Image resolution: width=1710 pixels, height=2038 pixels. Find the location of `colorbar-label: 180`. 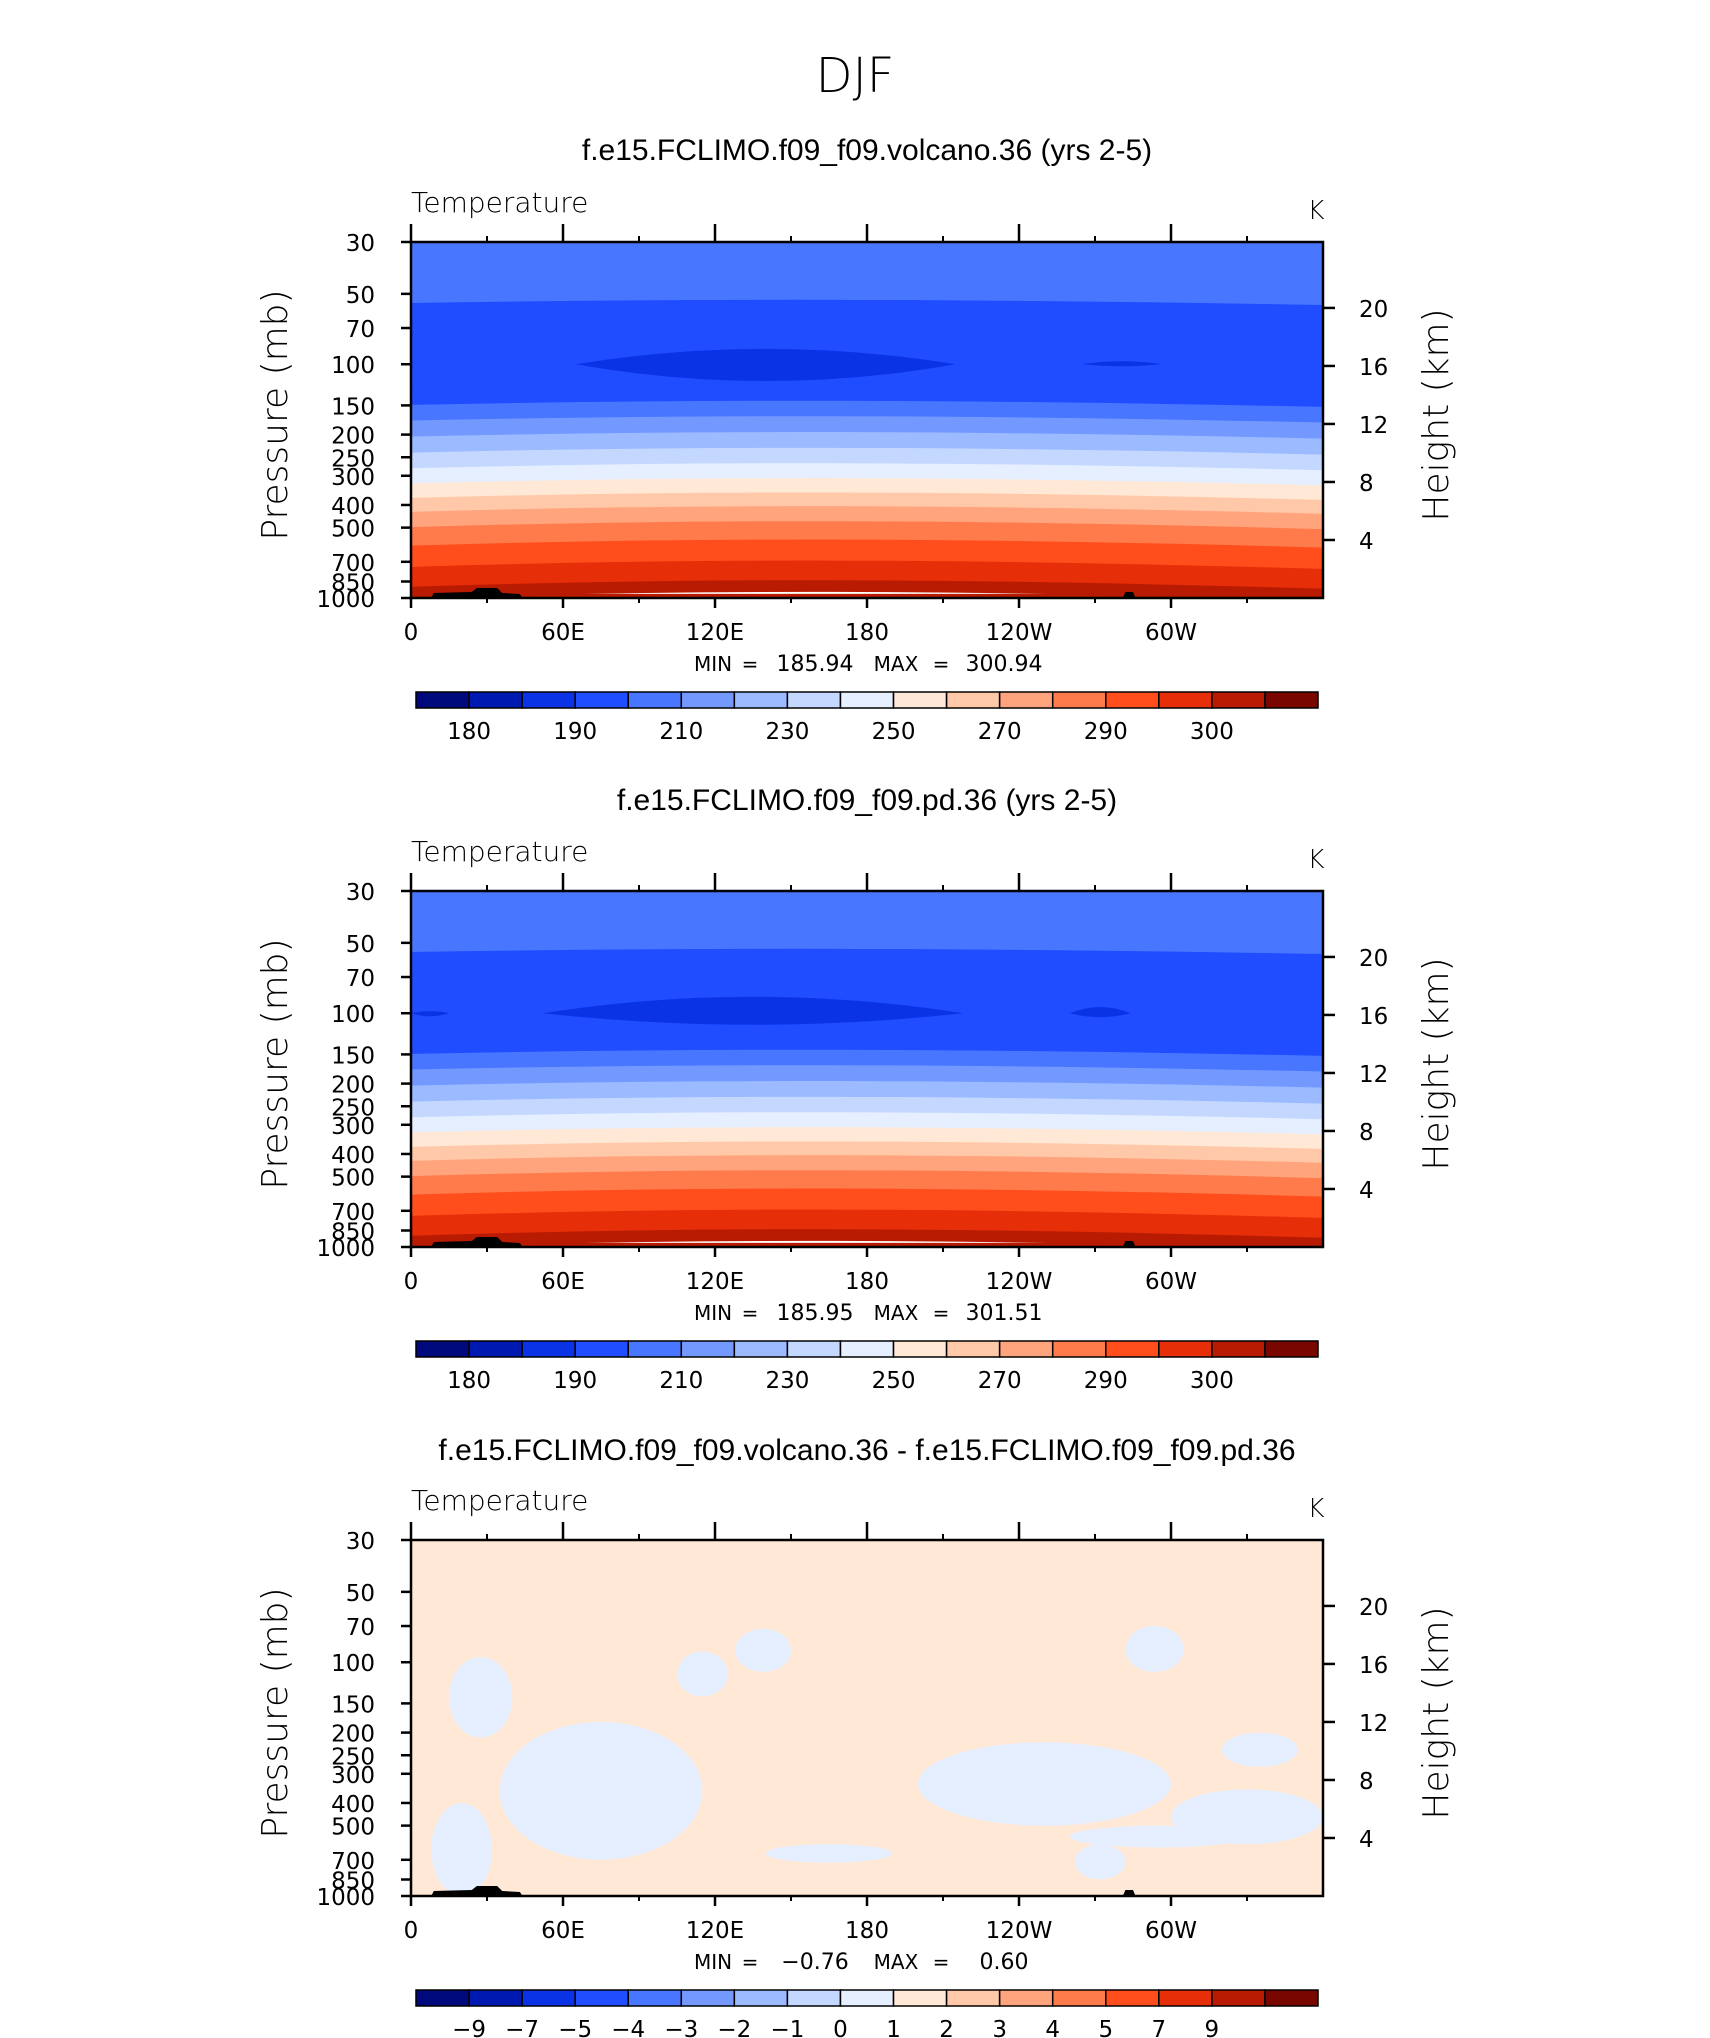

colorbar-label: 180 is located at coordinates (469, 1381).